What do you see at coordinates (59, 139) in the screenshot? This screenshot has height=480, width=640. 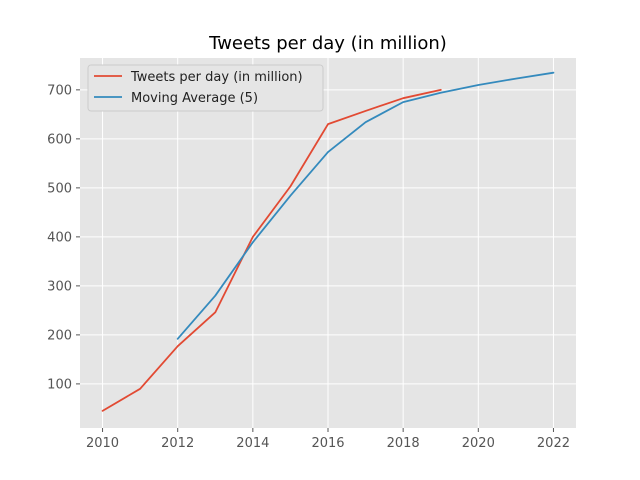 I see `y-tick-label: 600` at bounding box center [59, 139].